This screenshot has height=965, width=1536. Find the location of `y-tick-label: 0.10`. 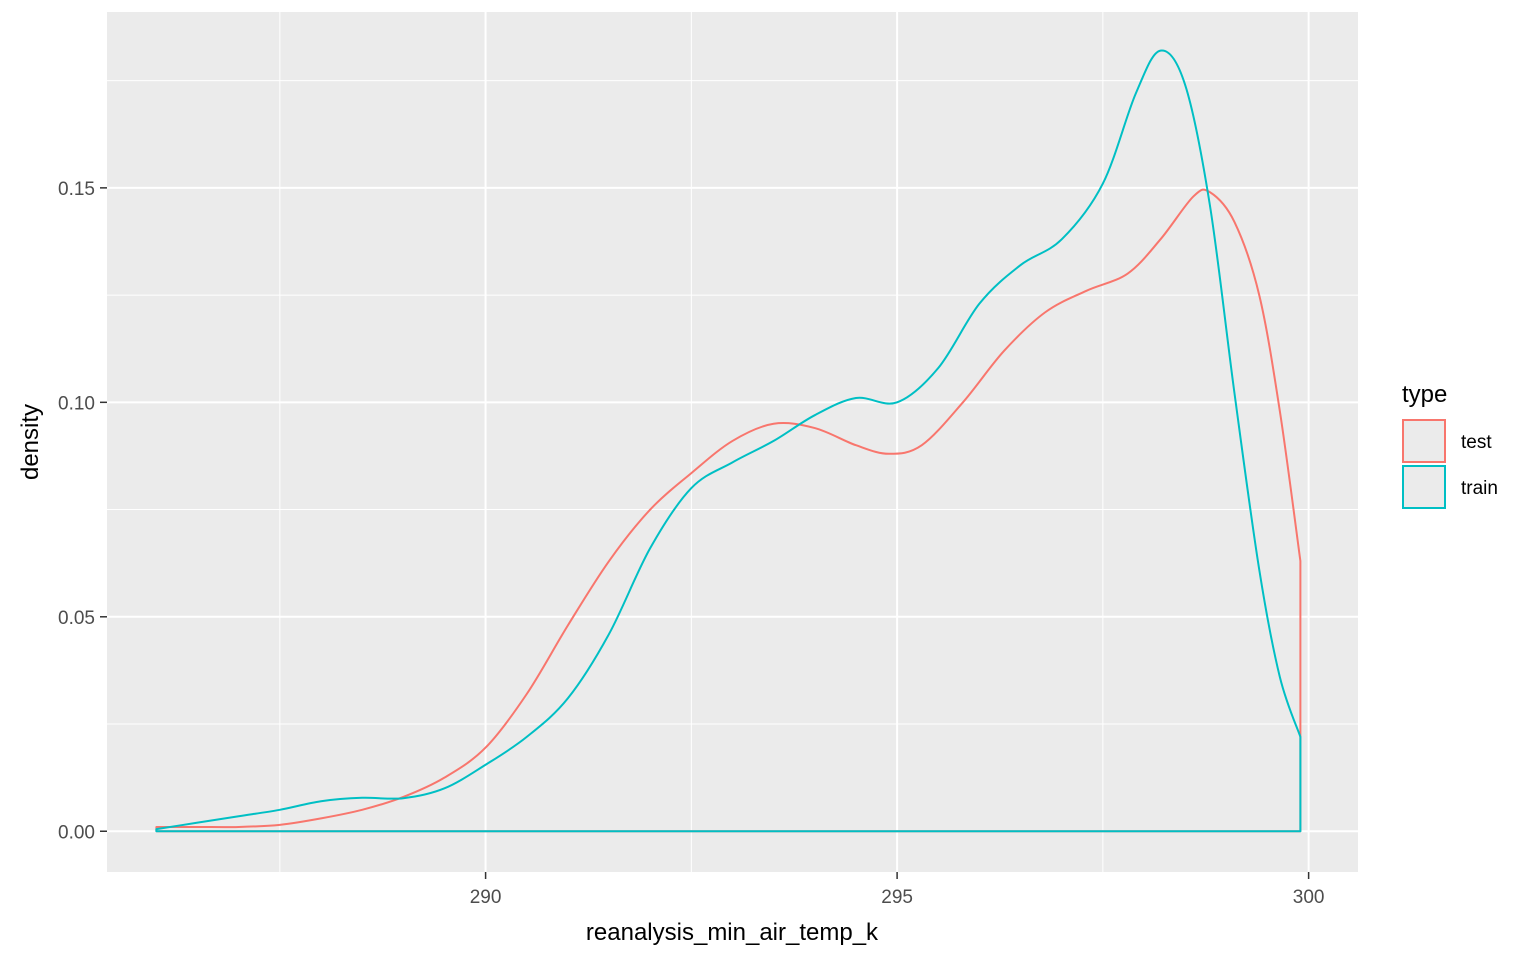

y-tick-label: 0.10 is located at coordinates (76, 403).